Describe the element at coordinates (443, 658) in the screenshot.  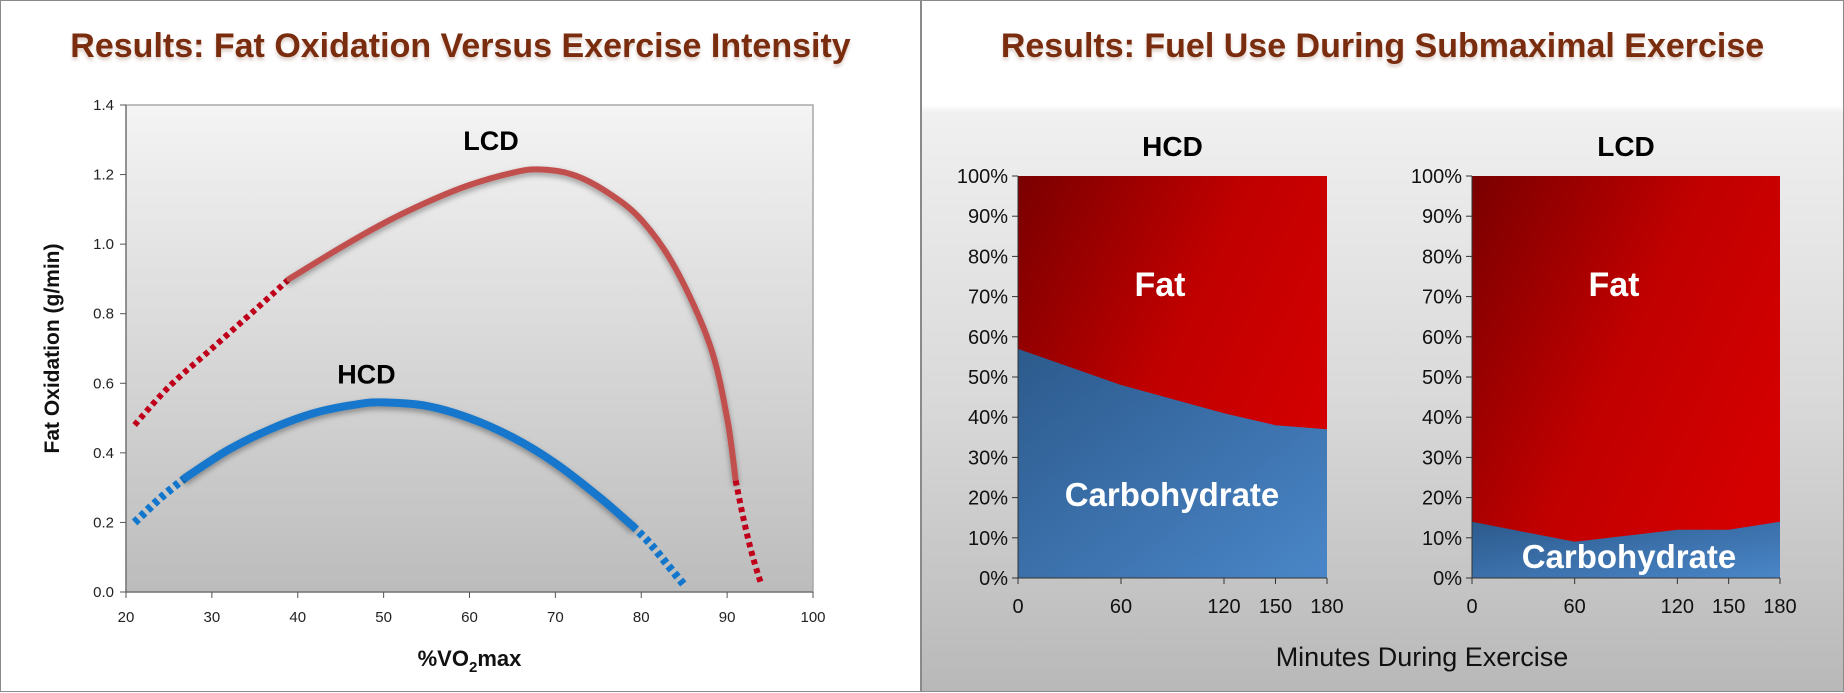
I see `x-axis-label-main: %VO` at that location.